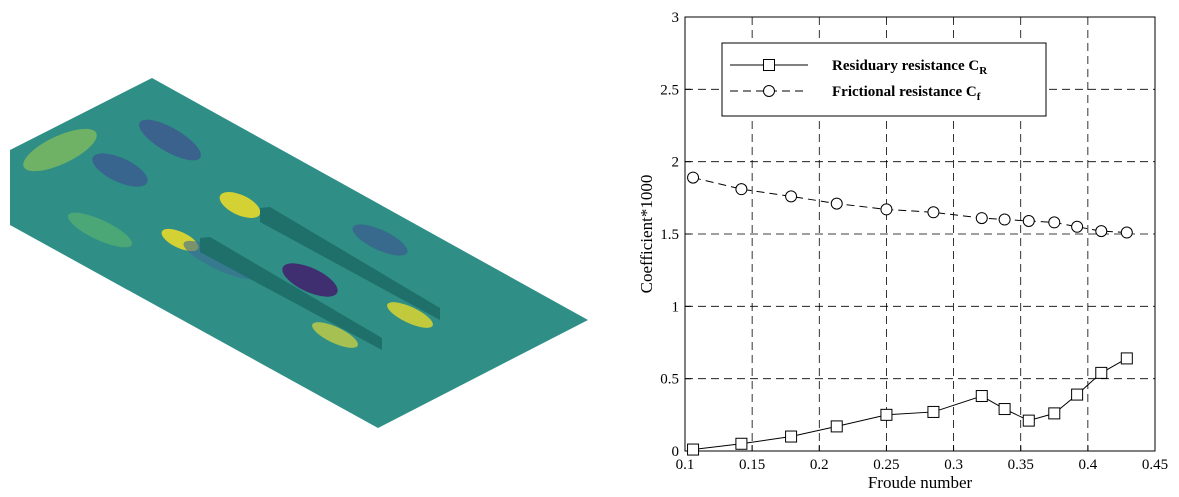 The image size is (1179, 497). Describe the element at coordinates (676, 163) in the screenshot. I see `y-tick-label: 2` at that location.